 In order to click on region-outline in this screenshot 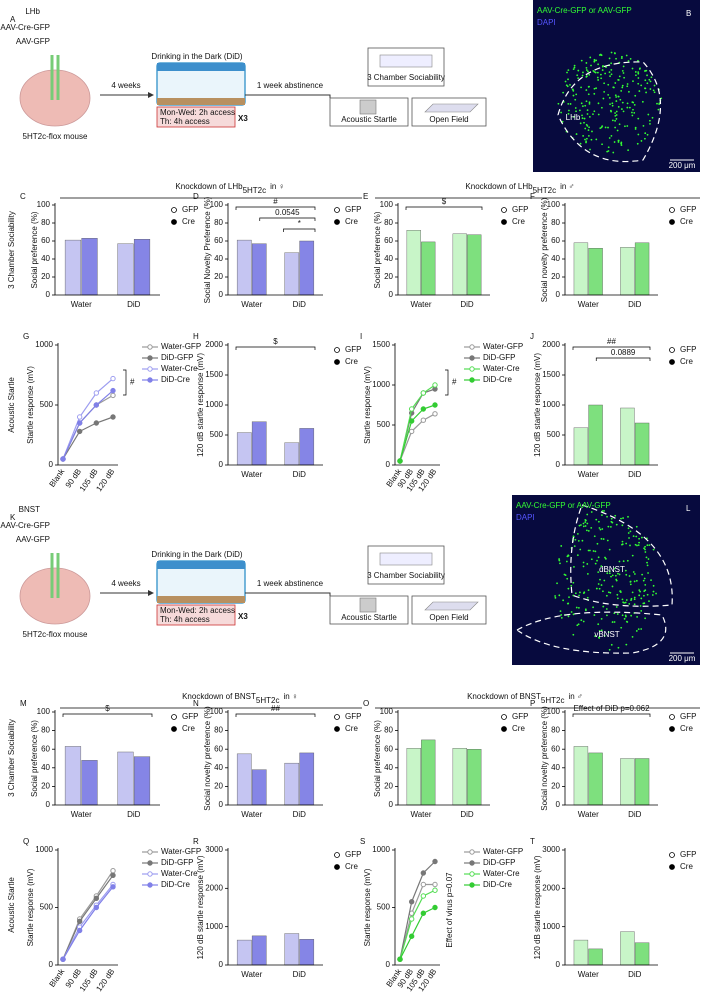, I will do `click(609, 112)`.